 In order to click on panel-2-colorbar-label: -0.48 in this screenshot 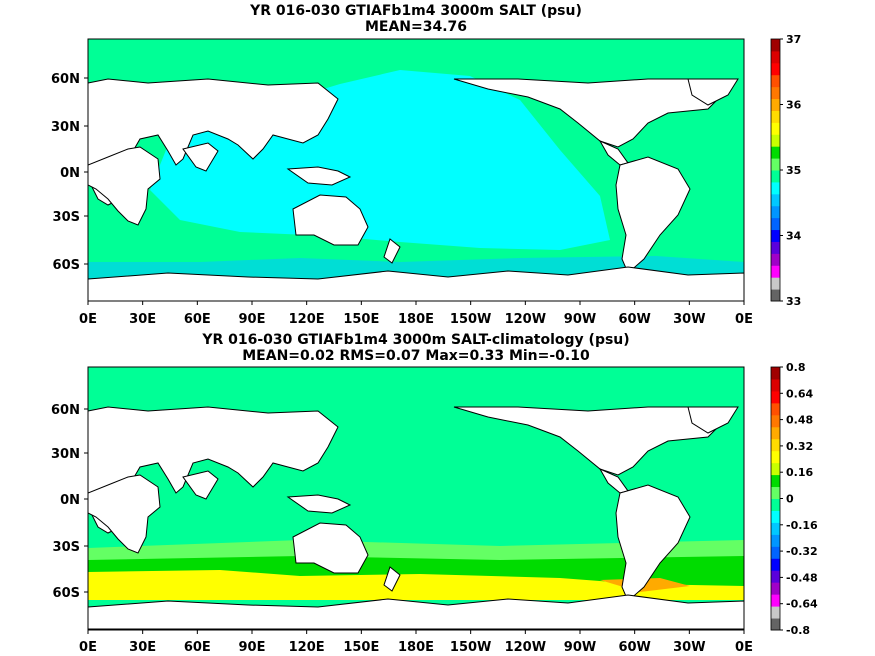, I will do `click(802, 577)`.